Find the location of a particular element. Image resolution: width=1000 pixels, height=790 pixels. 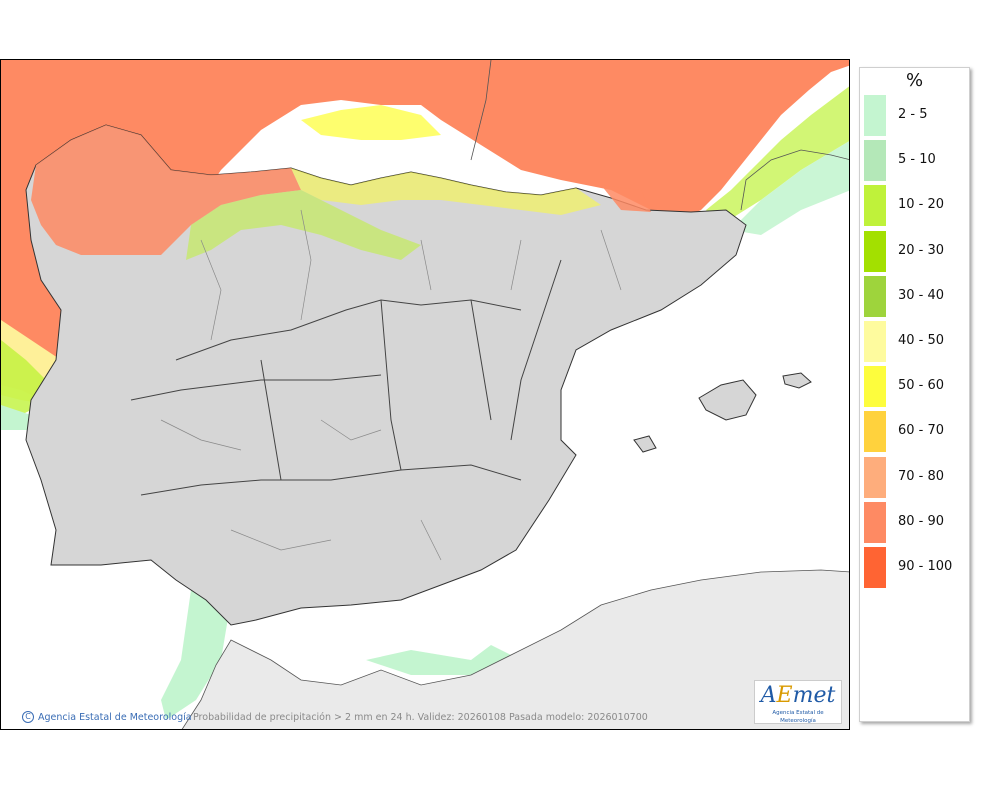

legend-item: 80 - 90 is located at coordinates (916, 522).